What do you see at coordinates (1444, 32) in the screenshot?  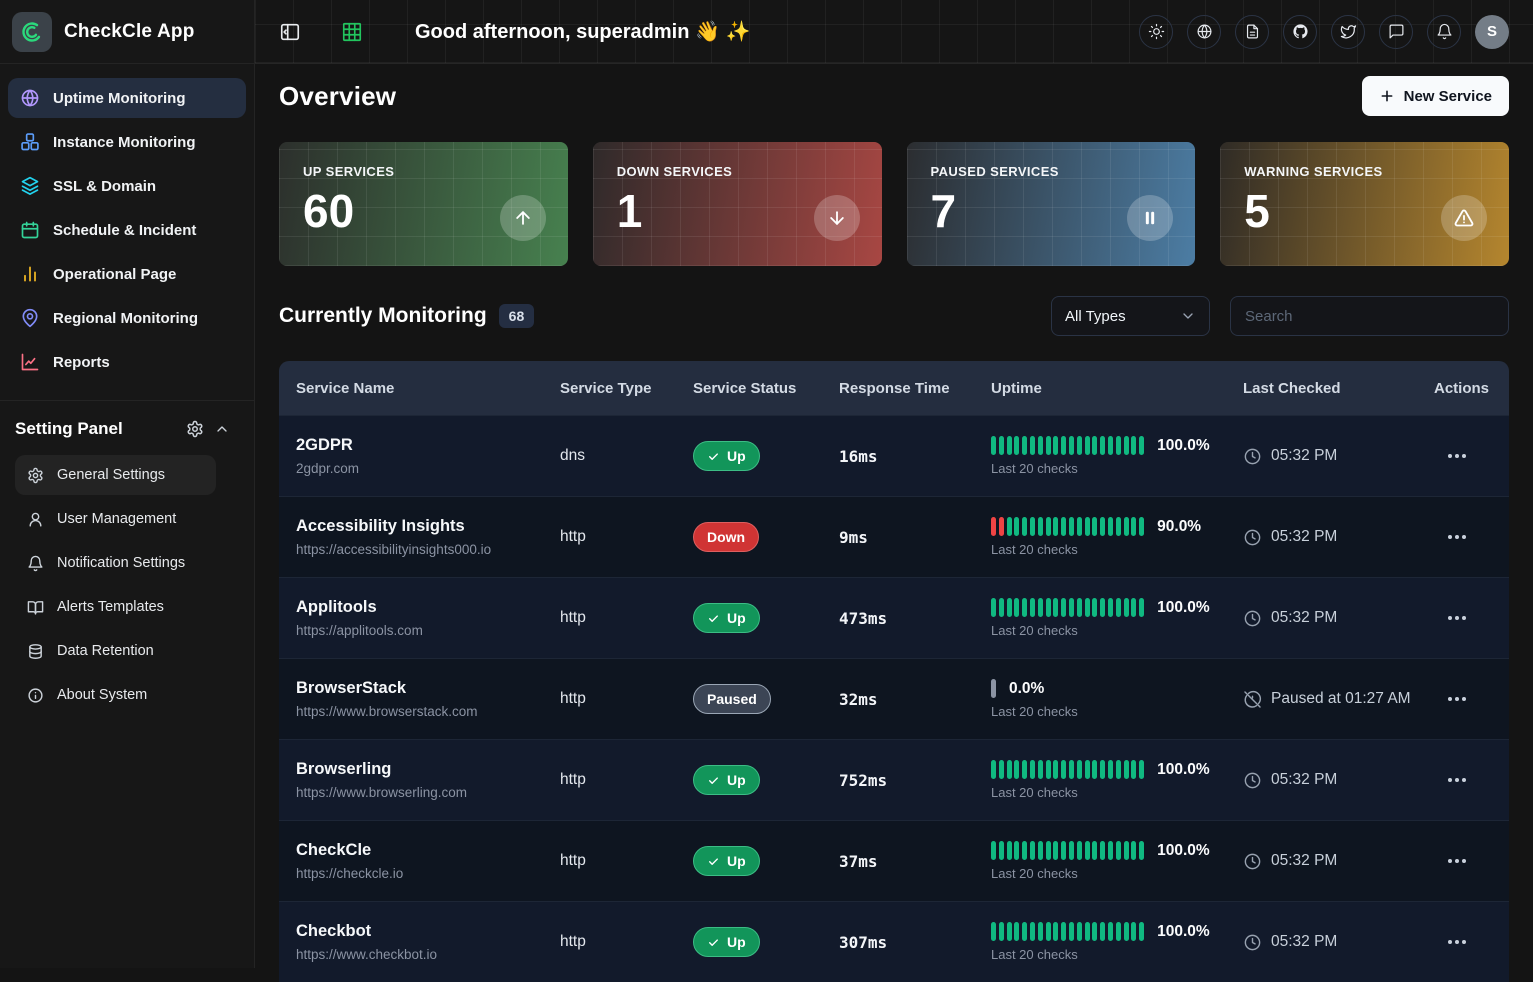 I see `notifications-button` at bounding box center [1444, 32].